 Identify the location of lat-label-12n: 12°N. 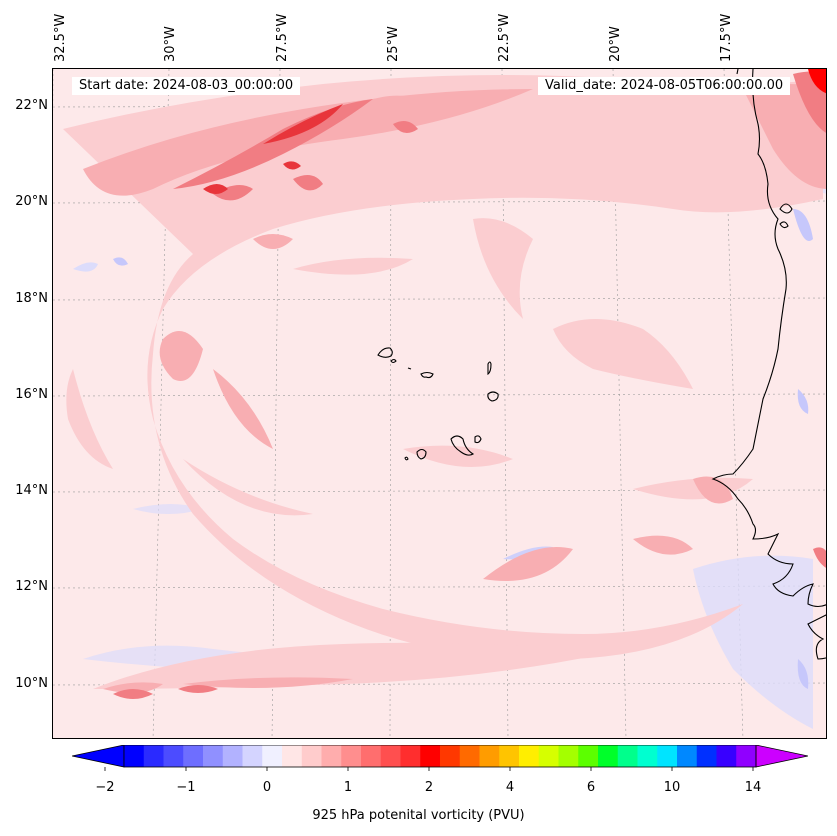
(31, 586).